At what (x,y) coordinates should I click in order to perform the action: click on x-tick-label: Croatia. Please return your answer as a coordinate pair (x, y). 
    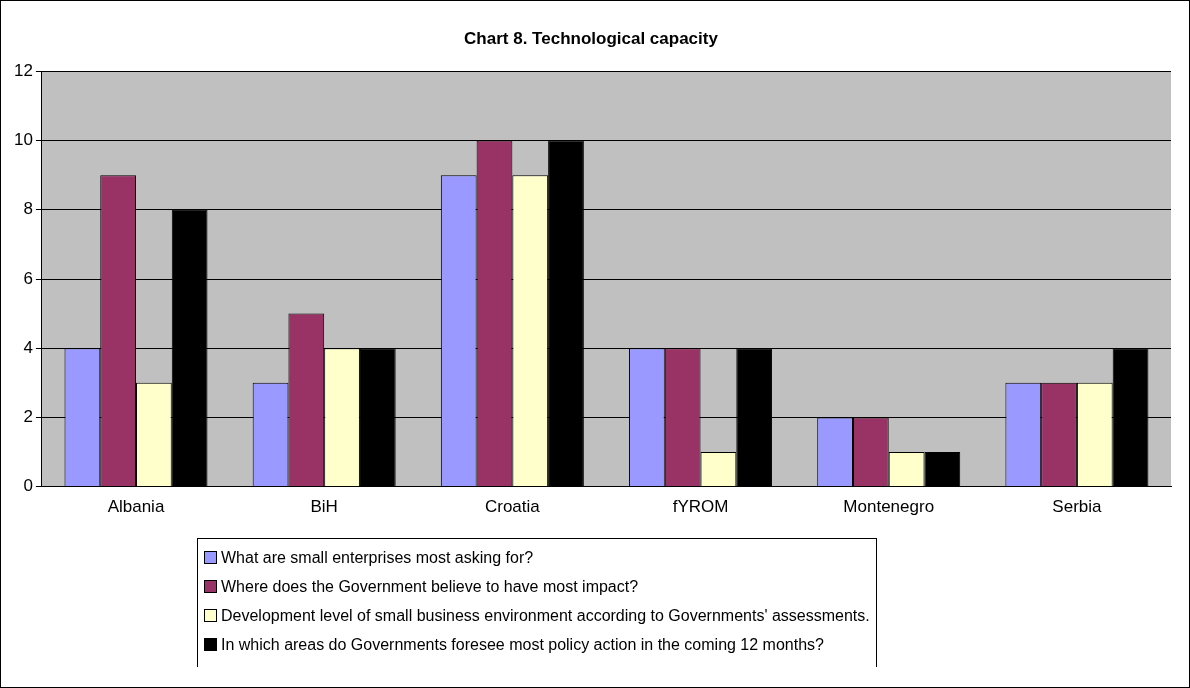
    Looking at the image, I should click on (512, 507).